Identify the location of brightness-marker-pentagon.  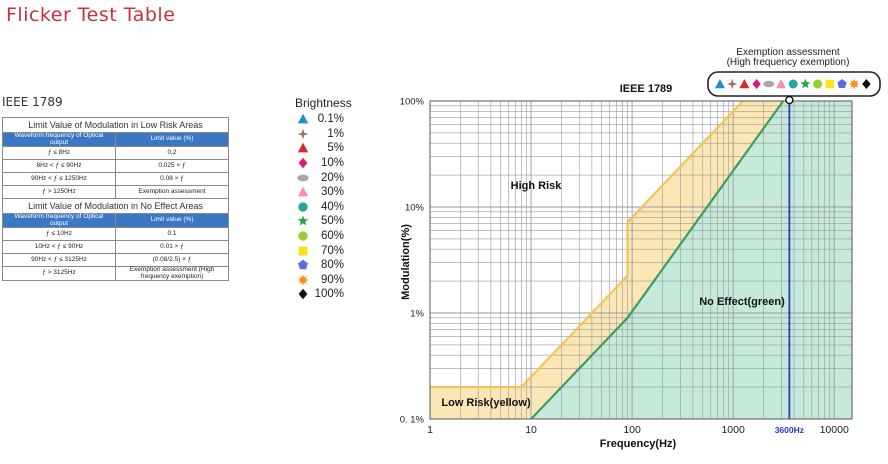
(303, 265).